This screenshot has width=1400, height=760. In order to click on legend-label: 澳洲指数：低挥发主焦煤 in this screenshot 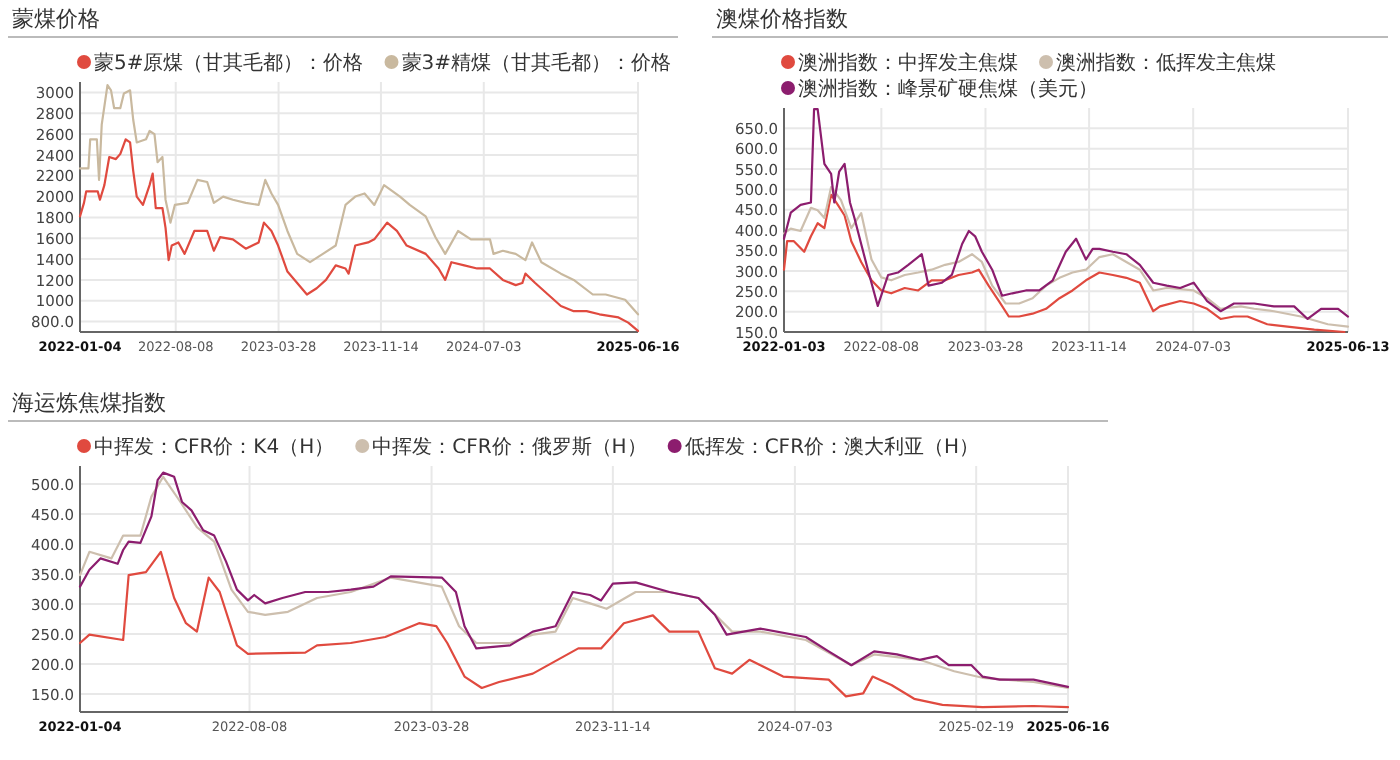, I will do `click(1166, 63)`.